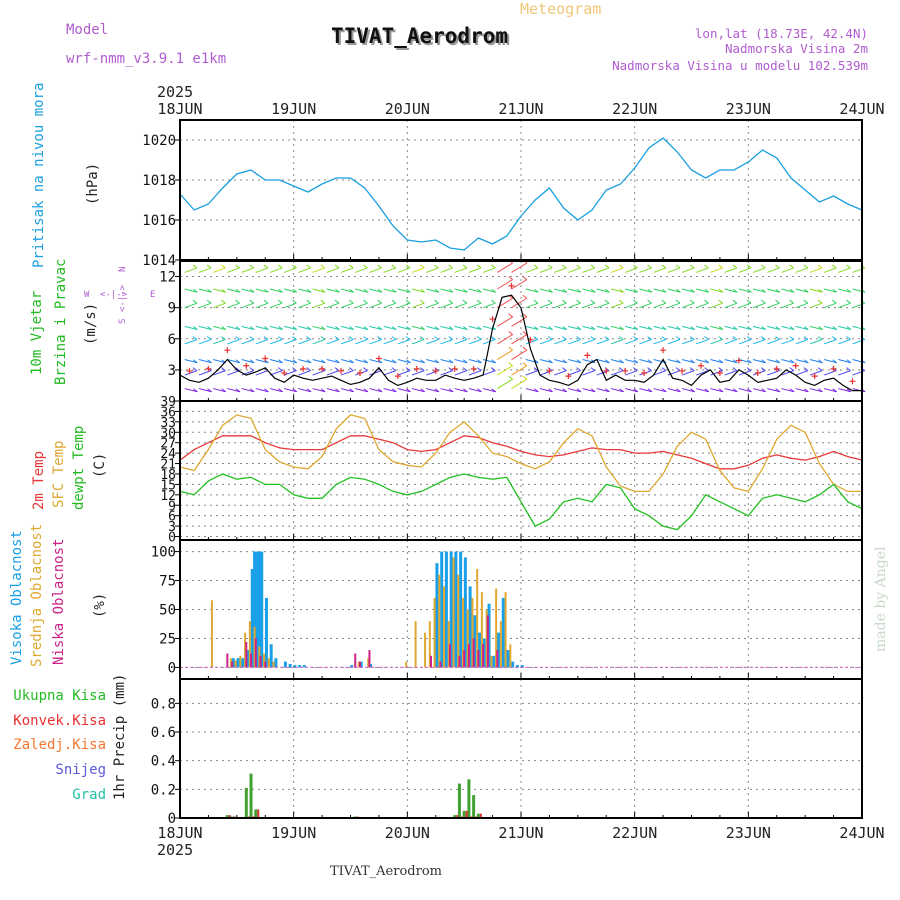 Image resolution: width=900 pixels, height=900 pixels. I want to click on precip-total-bar, so click(474, 806).